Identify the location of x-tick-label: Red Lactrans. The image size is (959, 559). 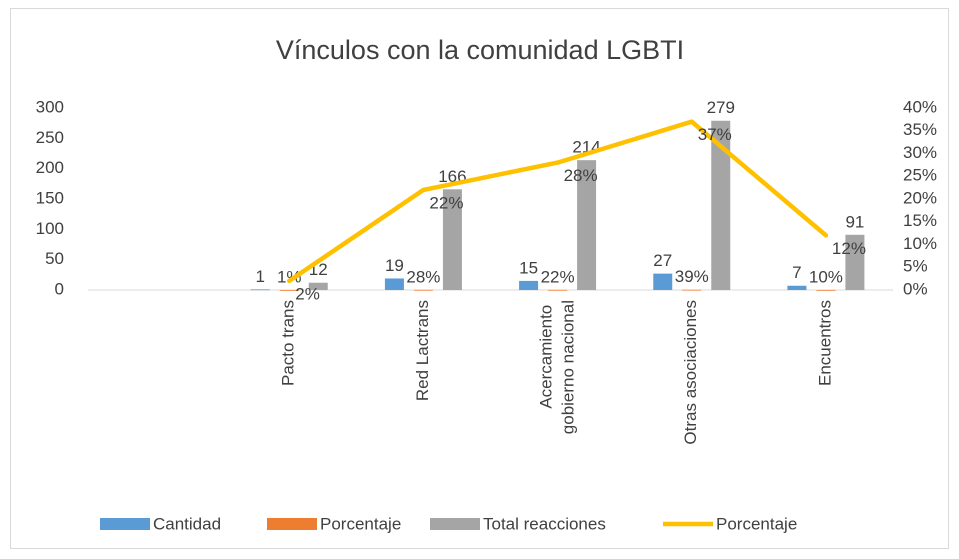
(422, 350).